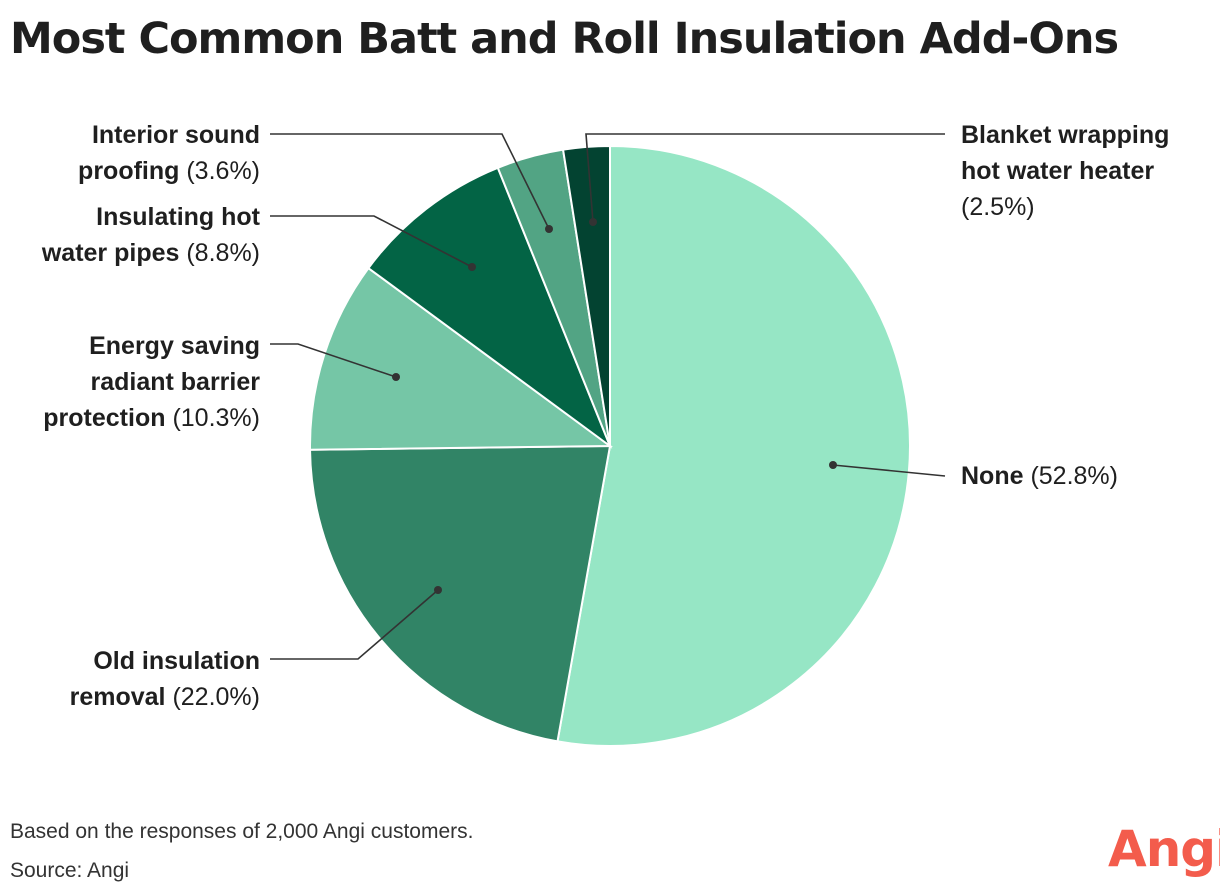 Image resolution: width=1220 pixels, height=896 pixels. Describe the element at coordinates (151, 235) in the screenshot. I see `label-pipes: Insulating hot water pipes (8.8%)` at that location.